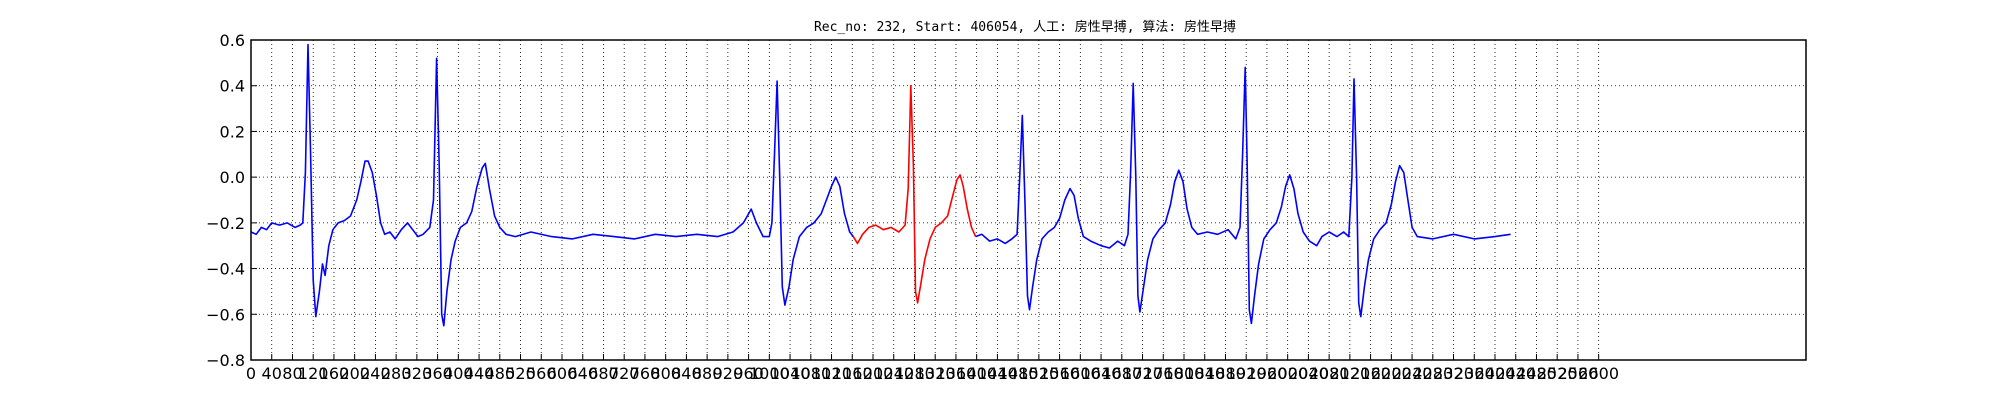 The image size is (2000, 400). Describe the element at coordinates (1432, 373) in the screenshot. I see `x-tick-label: 2280` at that location.